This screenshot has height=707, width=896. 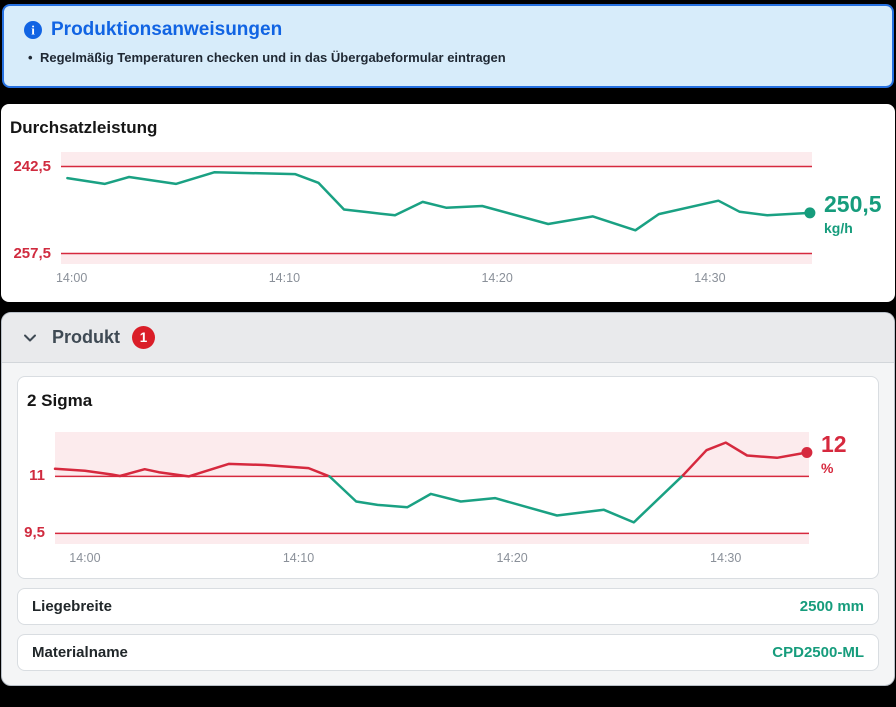 I want to click on current-value-block: 250,5 kg/h, so click(x=860, y=214).